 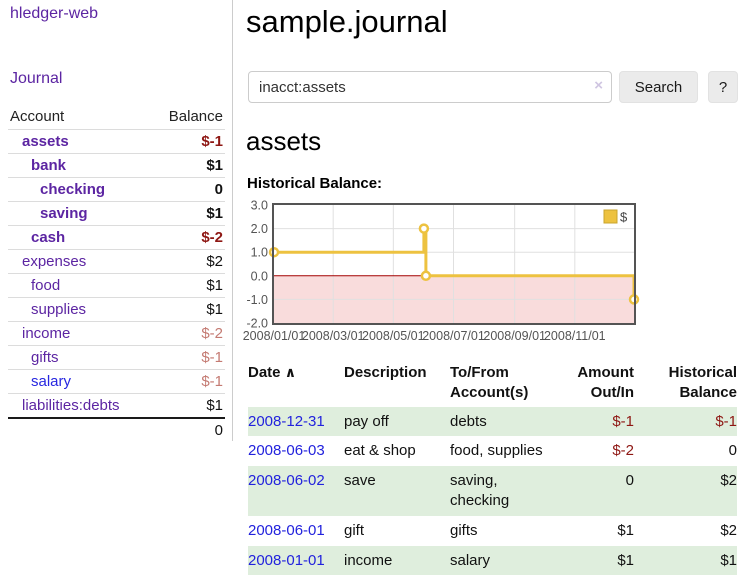 I want to click on transaction-description: eat & shop, so click(x=380, y=451).